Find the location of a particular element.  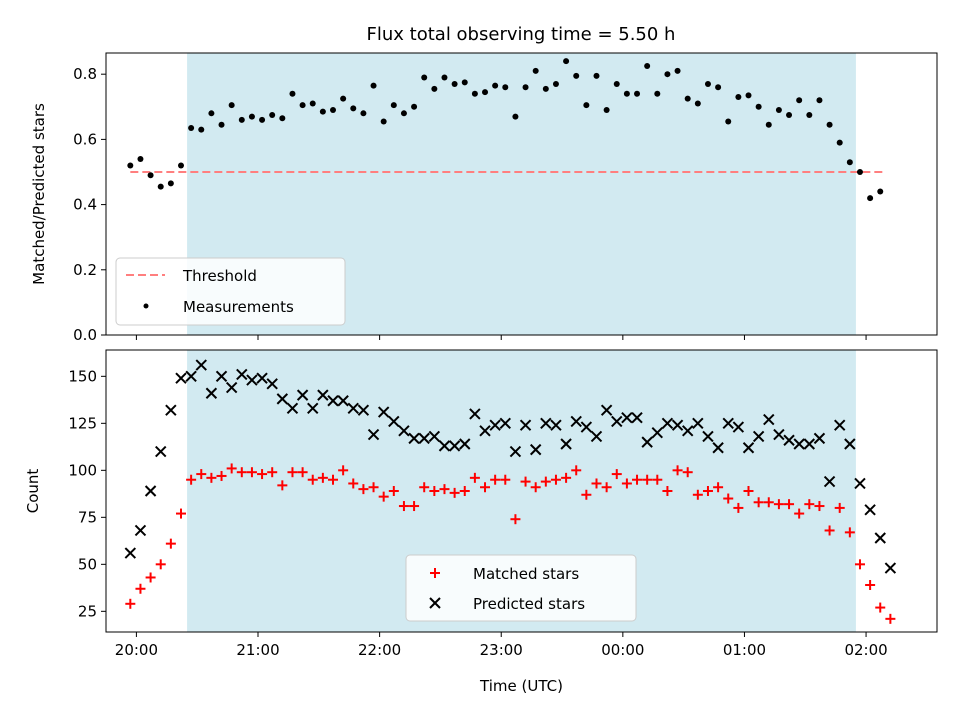

legend-measurements-label: Measurements is located at coordinates (238, 307).